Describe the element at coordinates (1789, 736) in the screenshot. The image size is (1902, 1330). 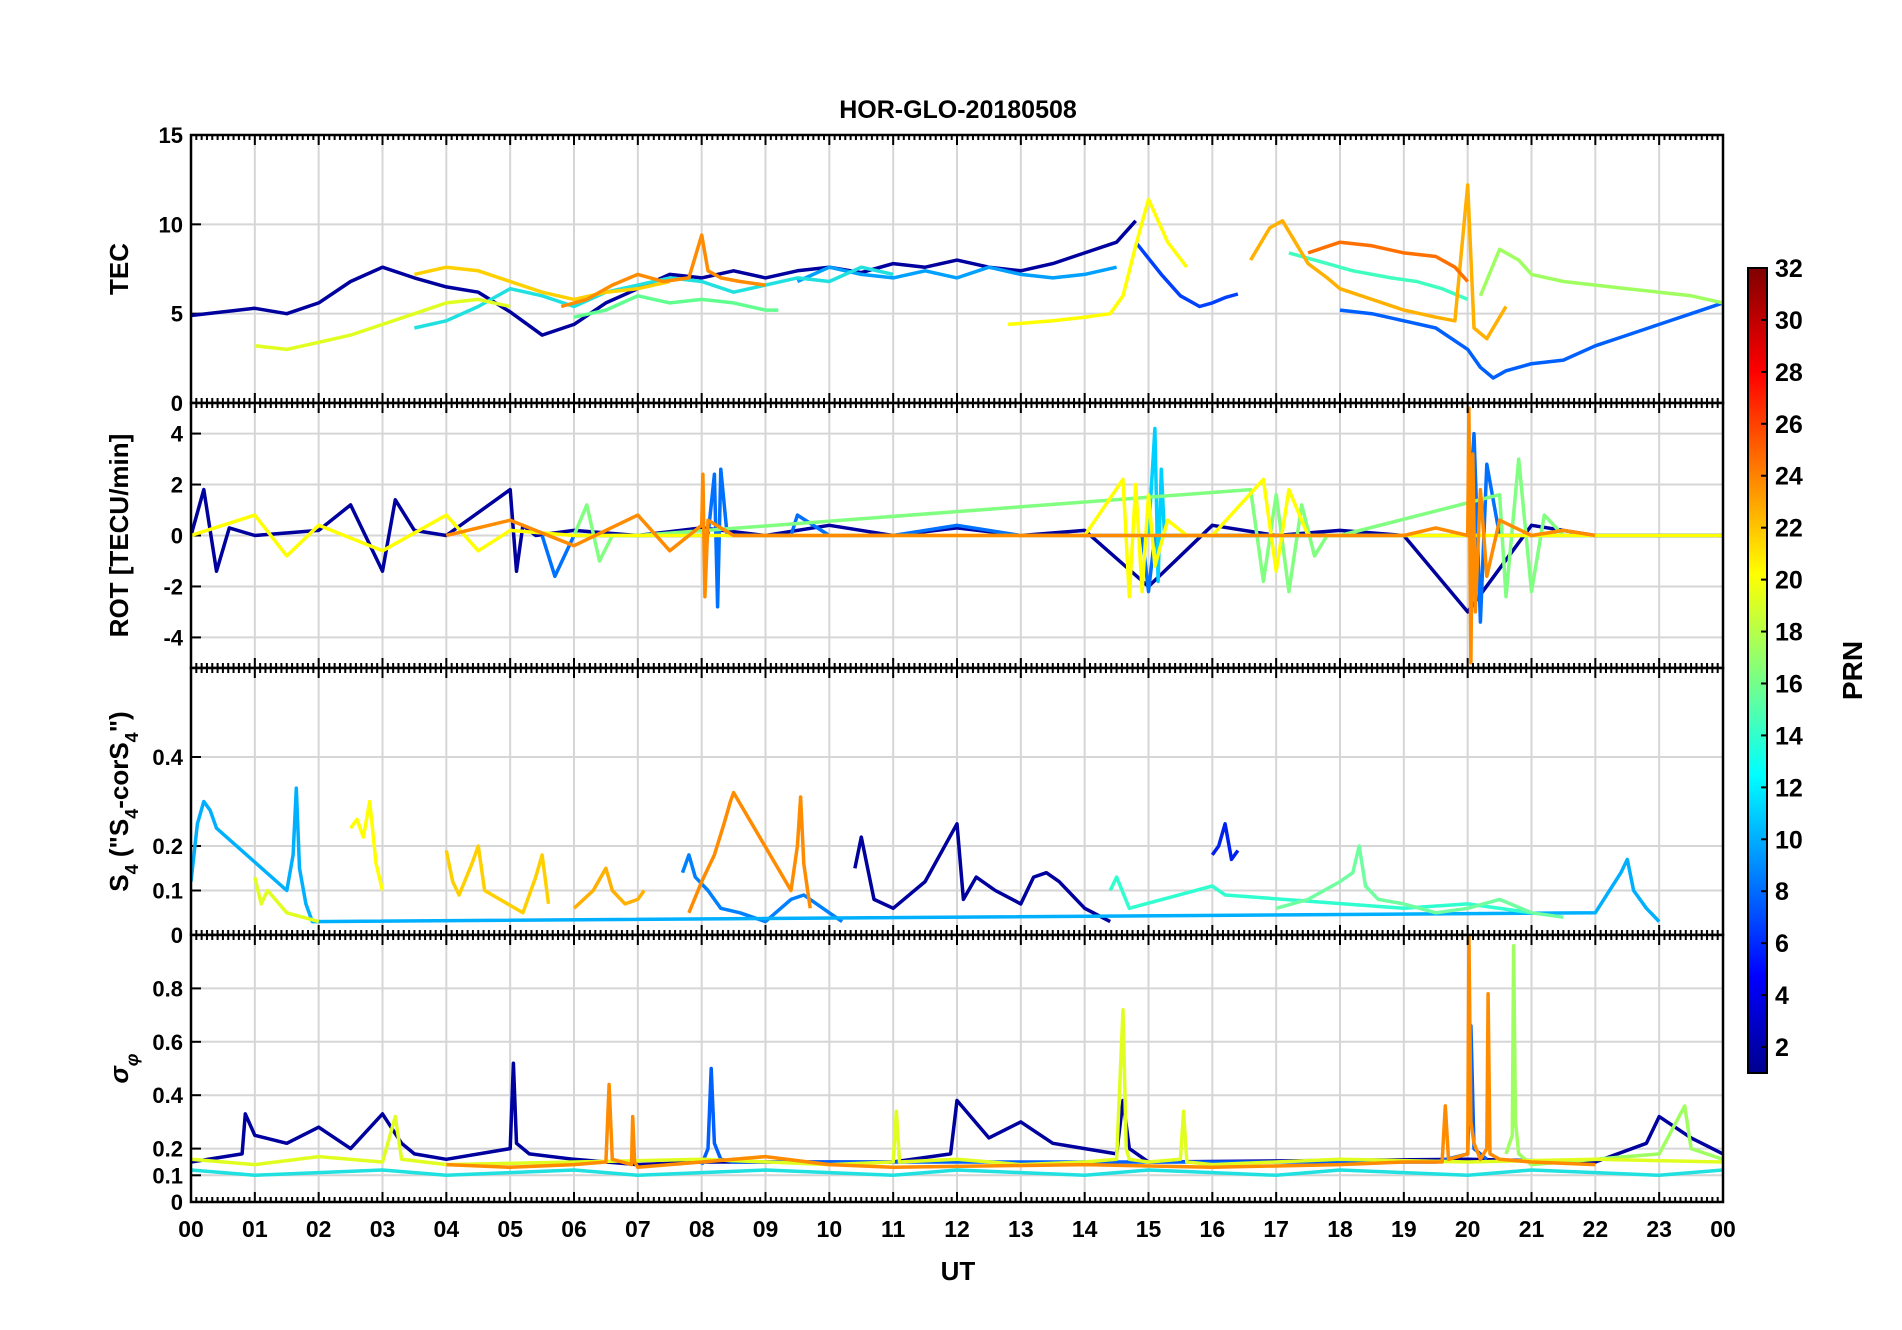
I see `colorbar-tick-label: 14` at that location.